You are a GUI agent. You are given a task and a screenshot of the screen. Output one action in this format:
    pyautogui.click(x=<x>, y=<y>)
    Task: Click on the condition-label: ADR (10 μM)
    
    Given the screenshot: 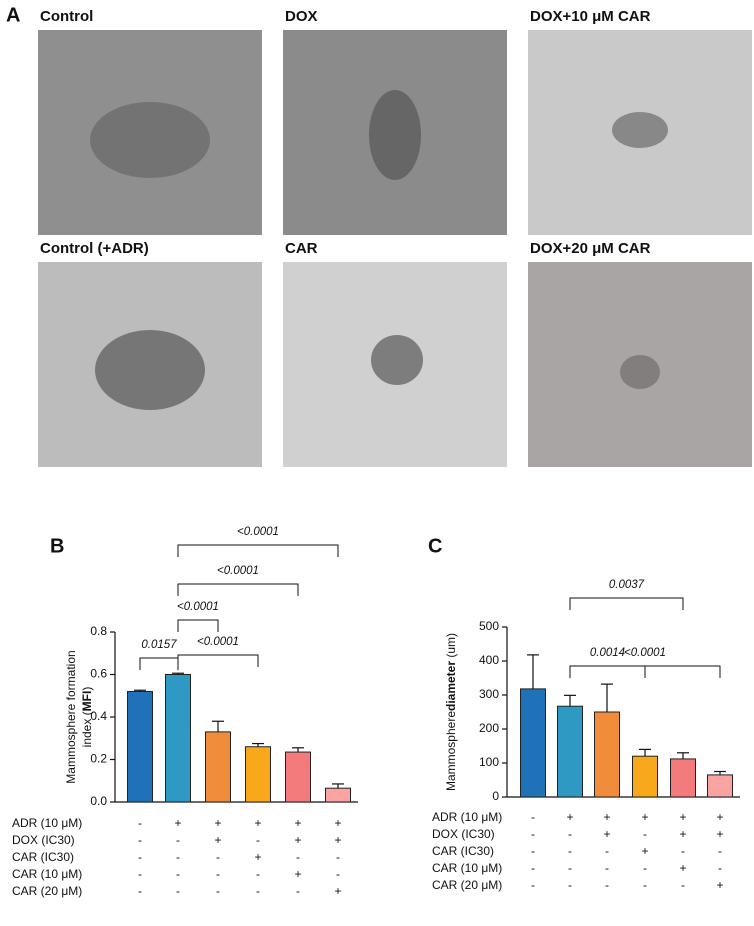 What is the action you would take?
    pyautogui.click(x=47, y=823)
    